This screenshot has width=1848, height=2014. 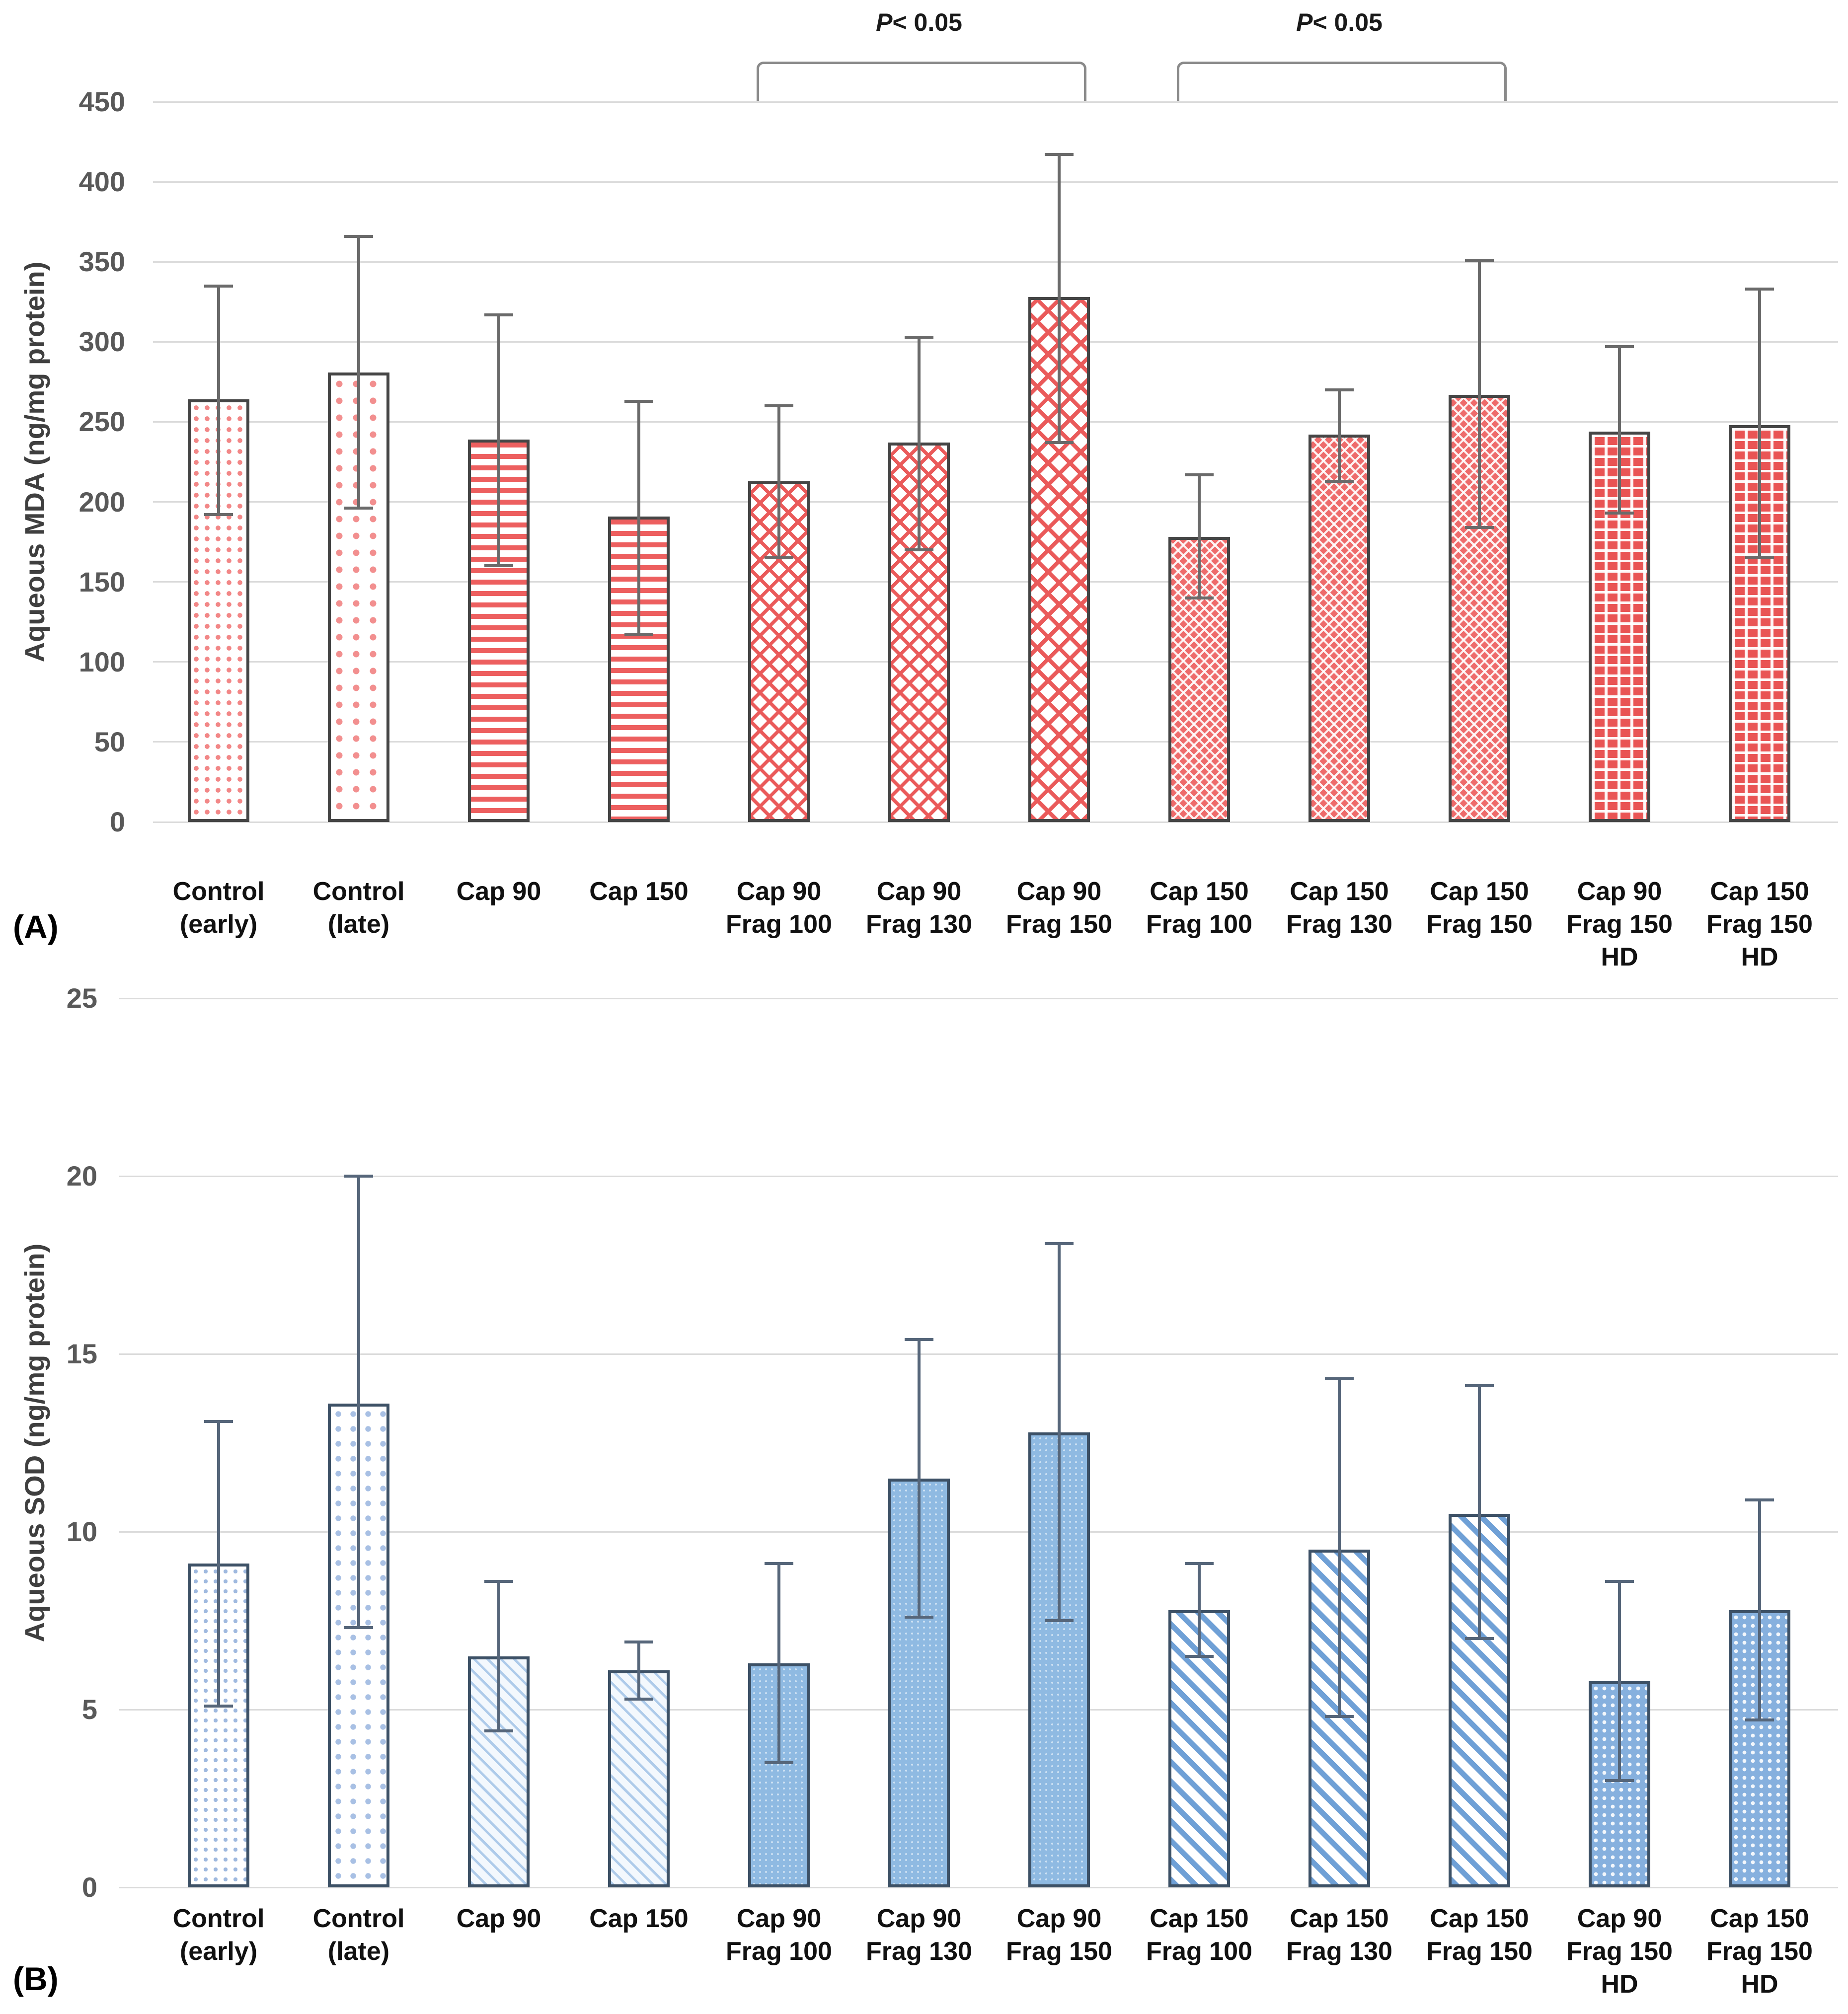 What do you see at coordinates (102, 581) in the screenshot?
I see `y-tick-label: 150` at bounding box center [102, 581].